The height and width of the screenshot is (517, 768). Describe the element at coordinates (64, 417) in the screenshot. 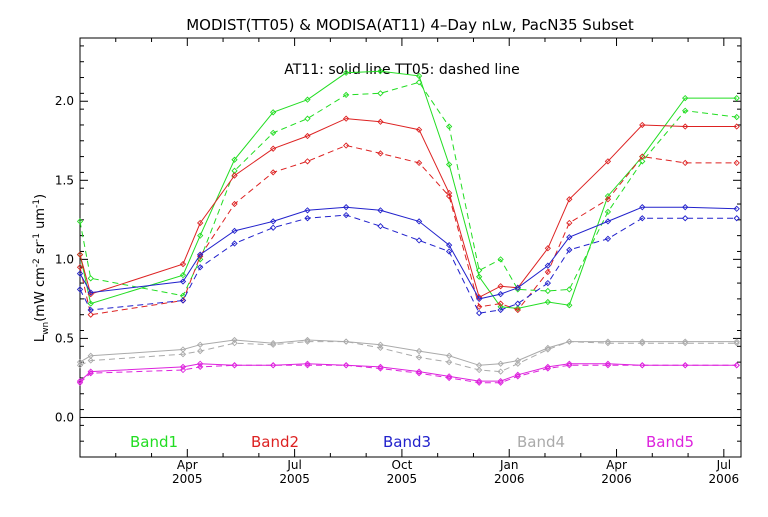

I see `y-tick-label: 0.0` at that location.